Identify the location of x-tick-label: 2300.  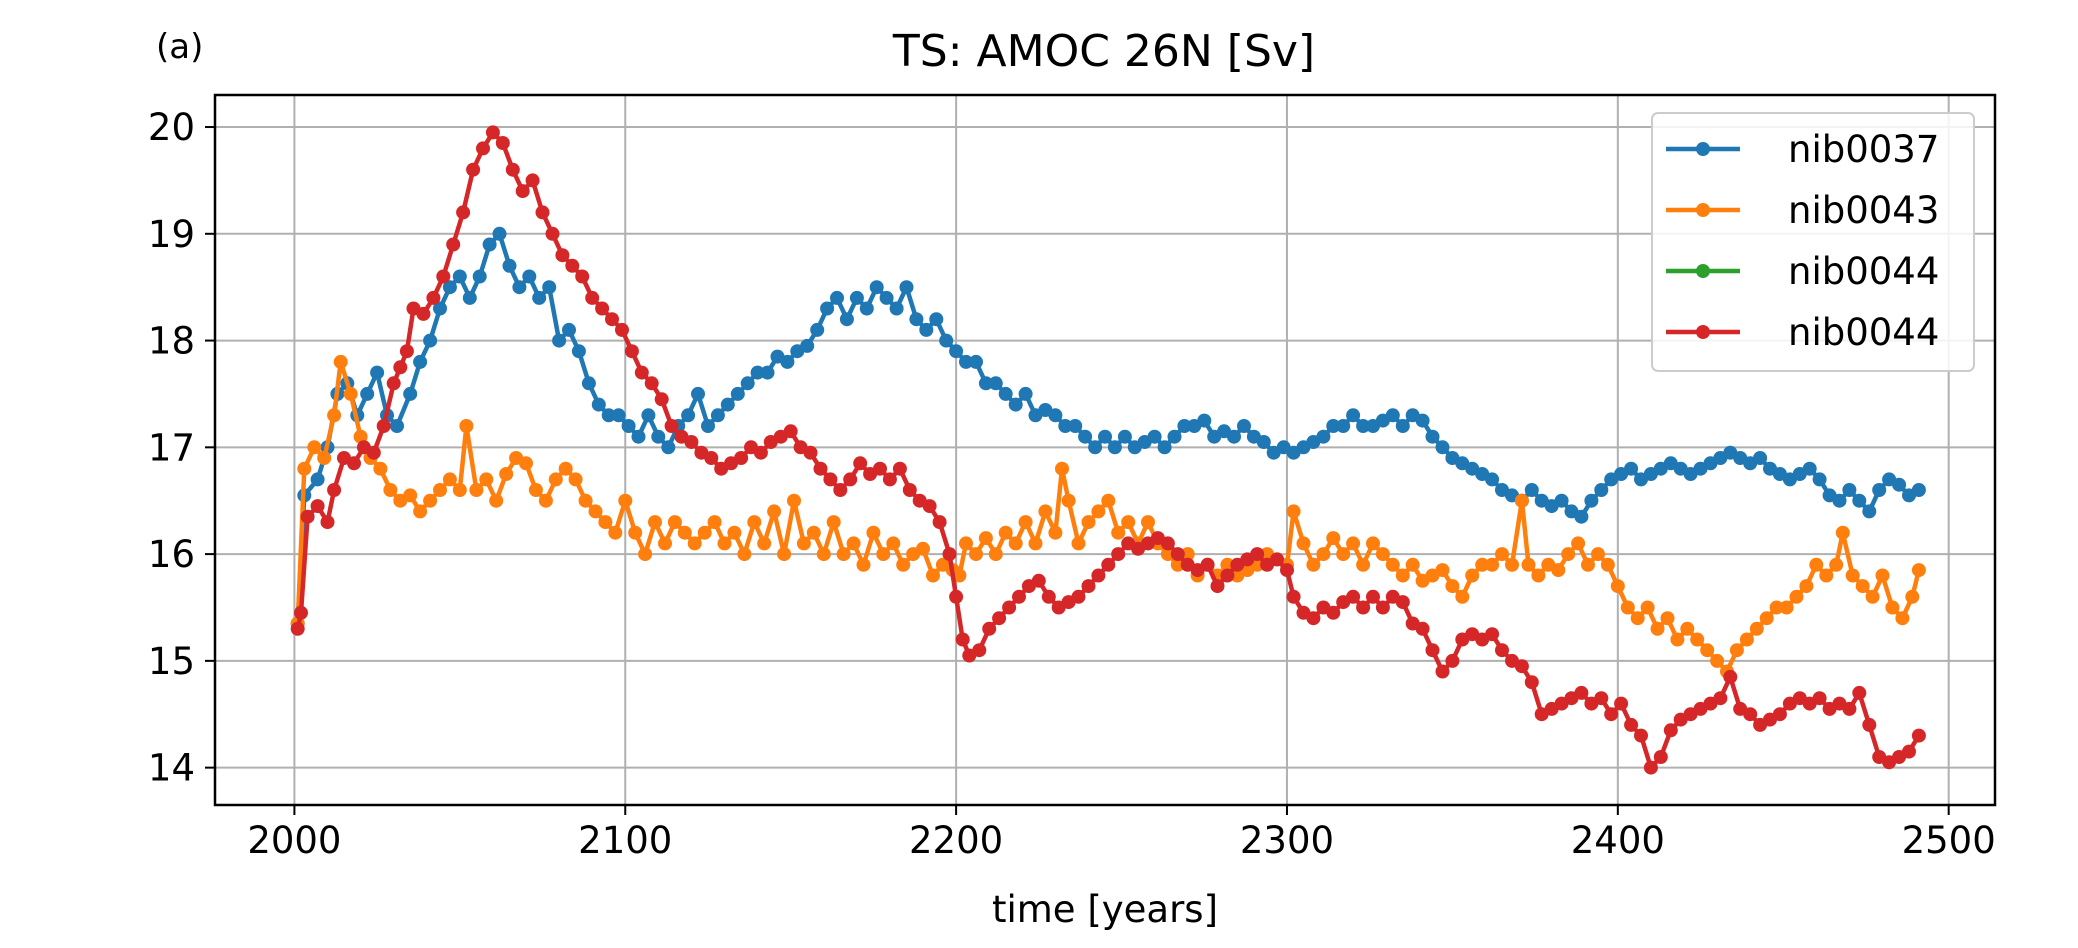
(1287, 840).